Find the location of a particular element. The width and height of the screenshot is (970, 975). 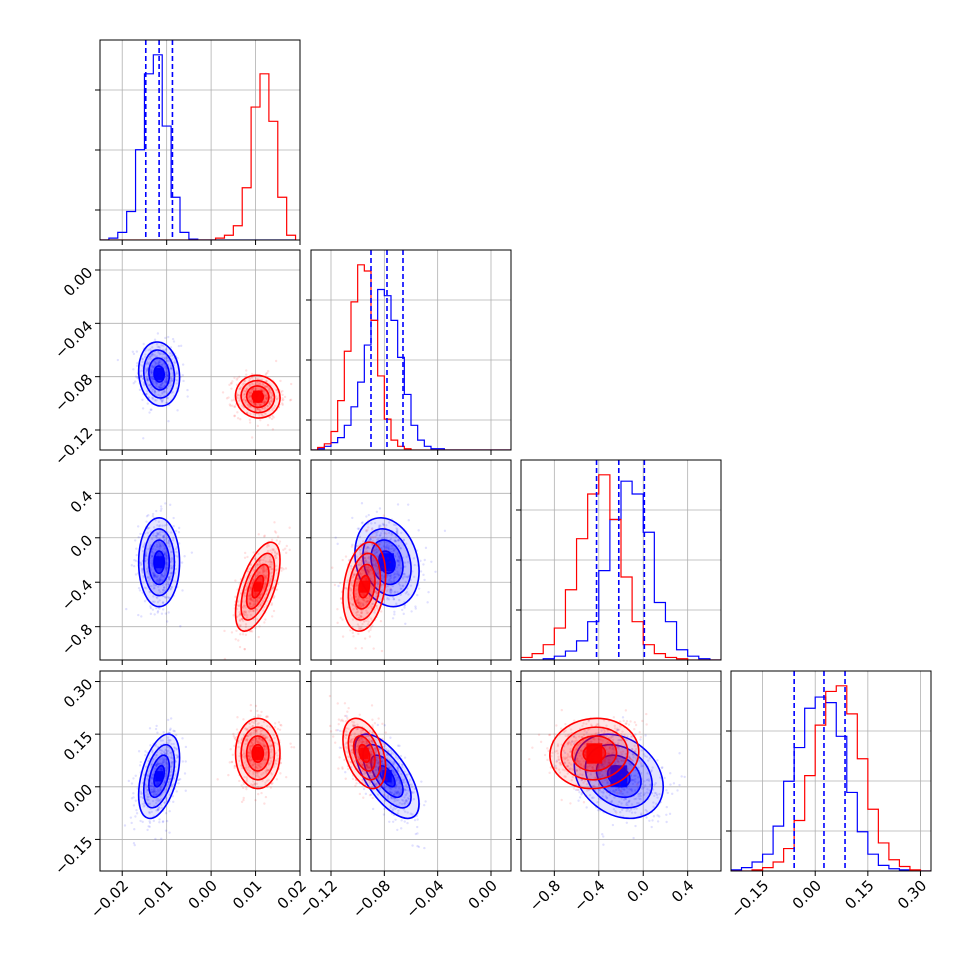

y-tick-label: −0.15 is located at coordinates (73, 855).